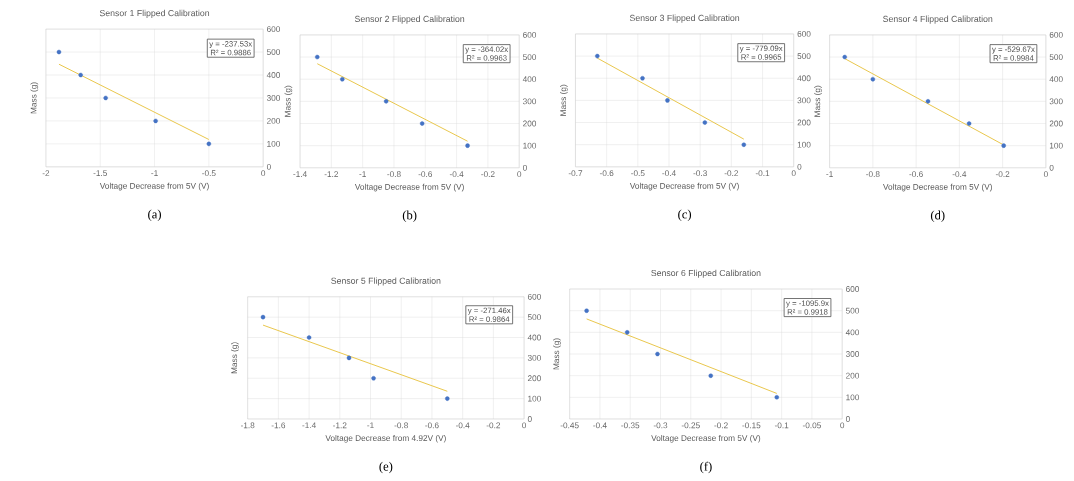 This screenshot has width=1074, height=481. What do you see at coordinates (937, 216) in the screenshot?
I see `text: (d)` at bounding box center [937, 216].